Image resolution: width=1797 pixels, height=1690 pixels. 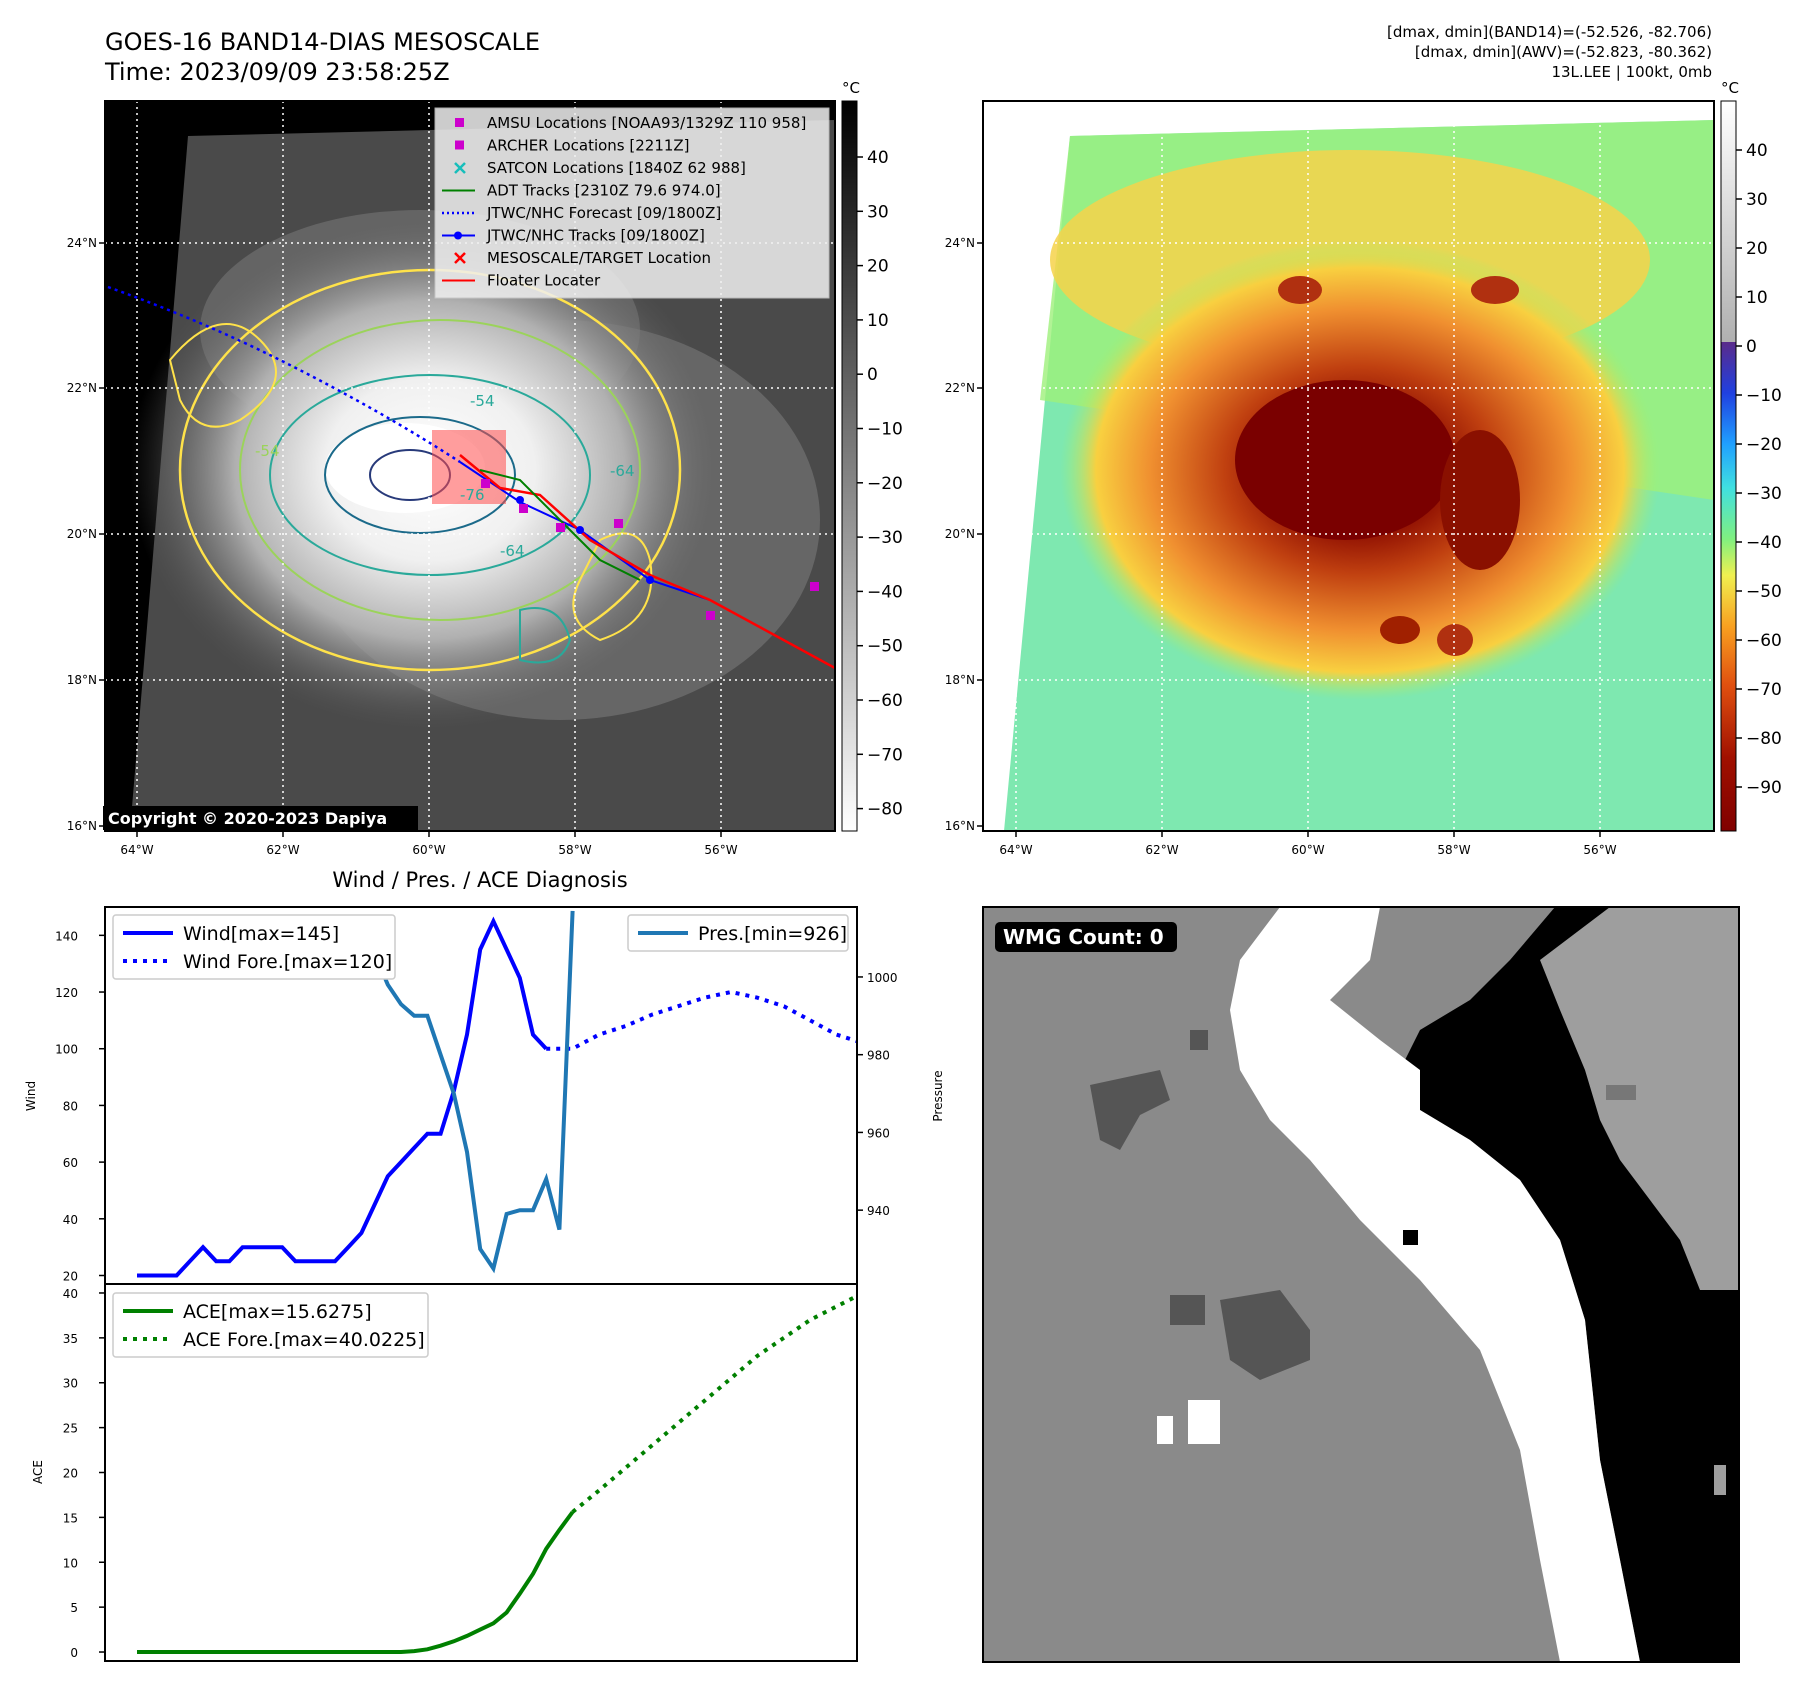 I want to click on awv-map-lat-label: 18°N, so click(x=960, y=680).